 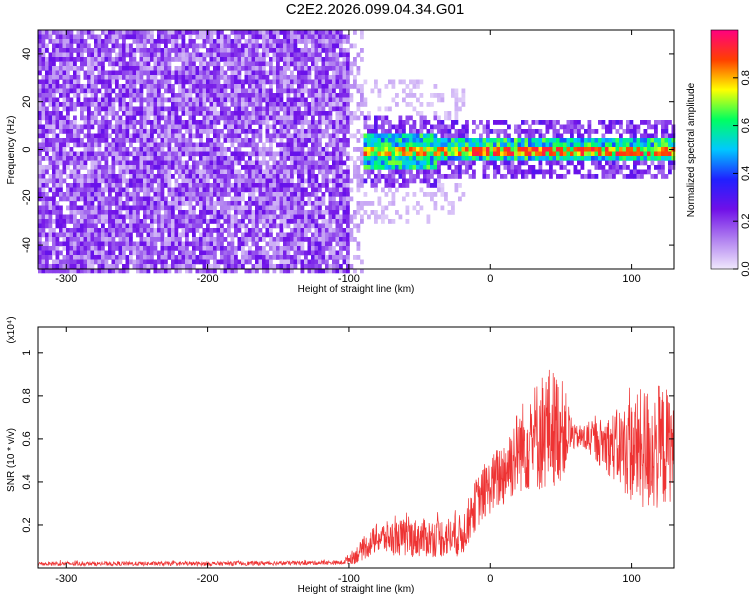 What do you see at coordinates (27, 353) in the screenshot?
I see `snr-y-tick-label: 1` at bounding box center [27, 353].